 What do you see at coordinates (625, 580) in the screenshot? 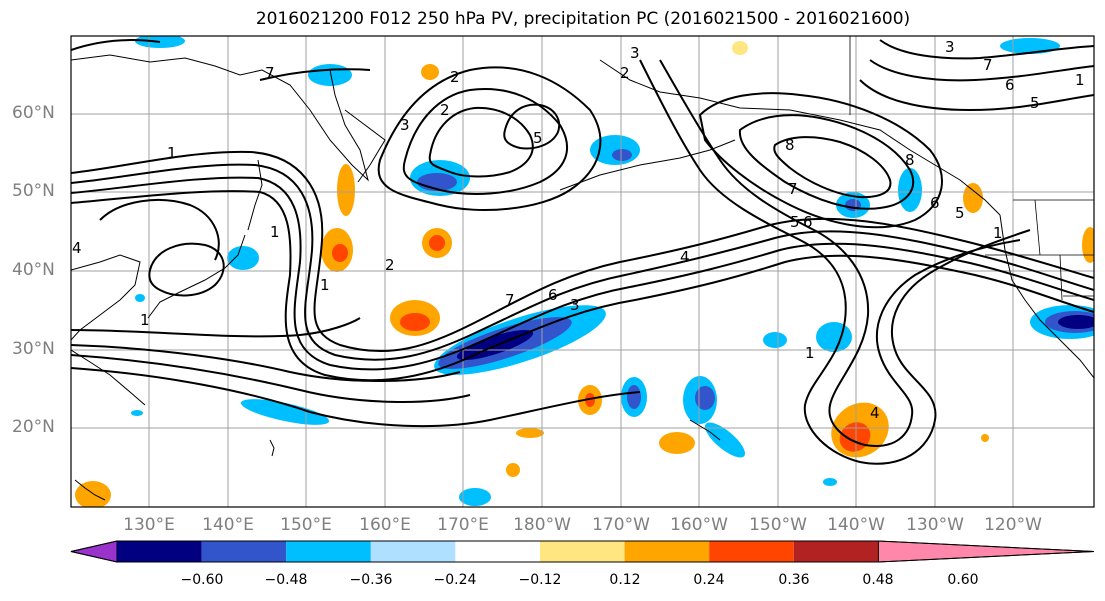
I see `colorbar-tick-label: 0.12` at bounding box center [625, 580].